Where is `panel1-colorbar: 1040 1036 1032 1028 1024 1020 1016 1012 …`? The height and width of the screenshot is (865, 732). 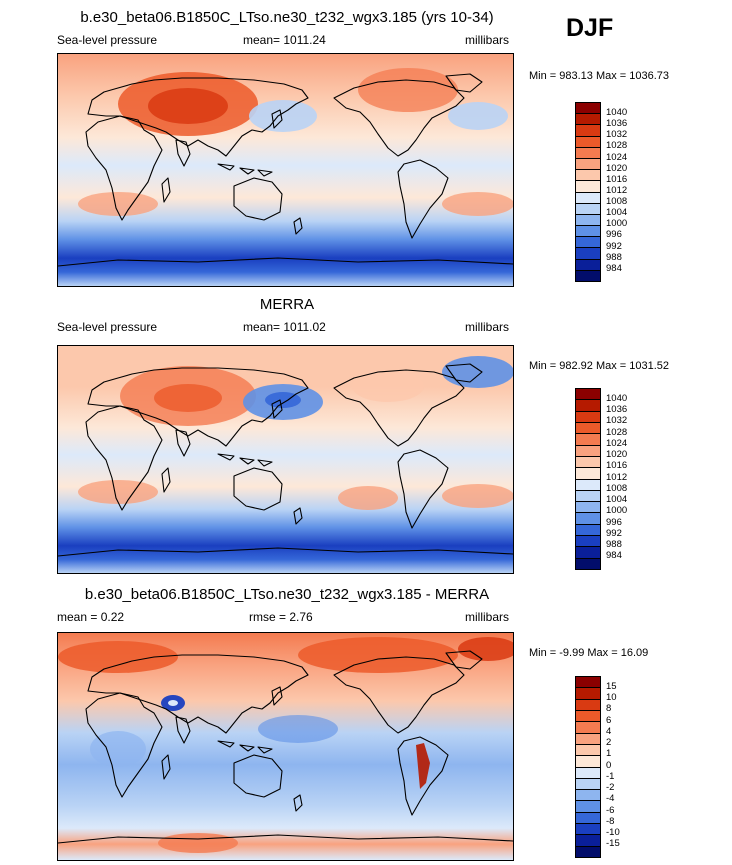 panel1-colorbar: 1040 1036 1032 1028 1024 1020 1016 1012 … is located at coordinates (605, 192).